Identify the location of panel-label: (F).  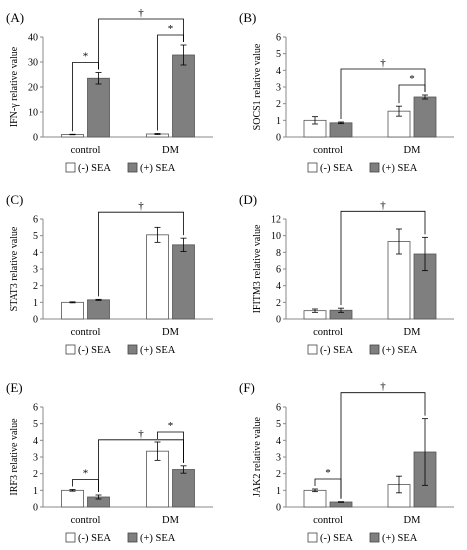
(247, 387).